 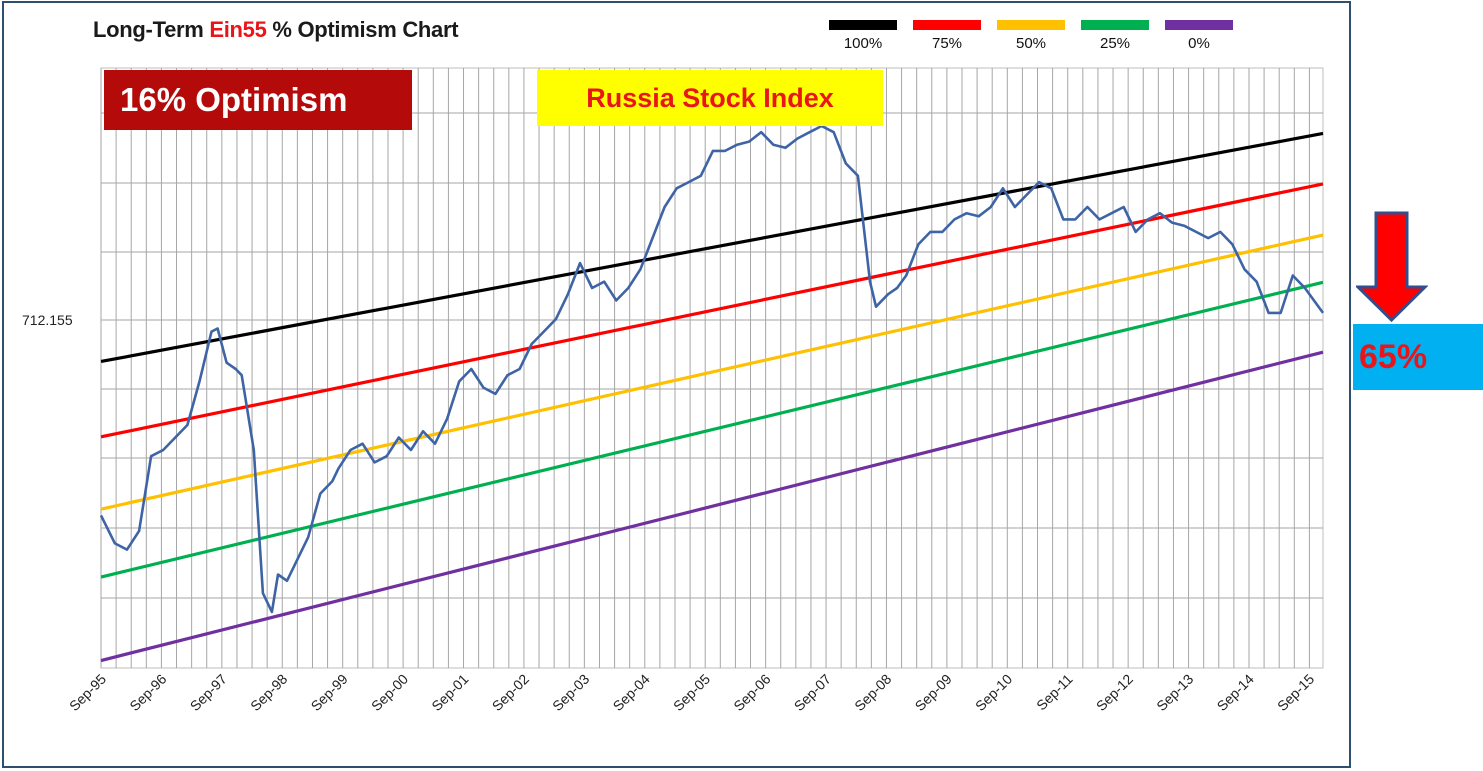 I want to click on legend-item-0: 0%, so click(x=1199, y=36).